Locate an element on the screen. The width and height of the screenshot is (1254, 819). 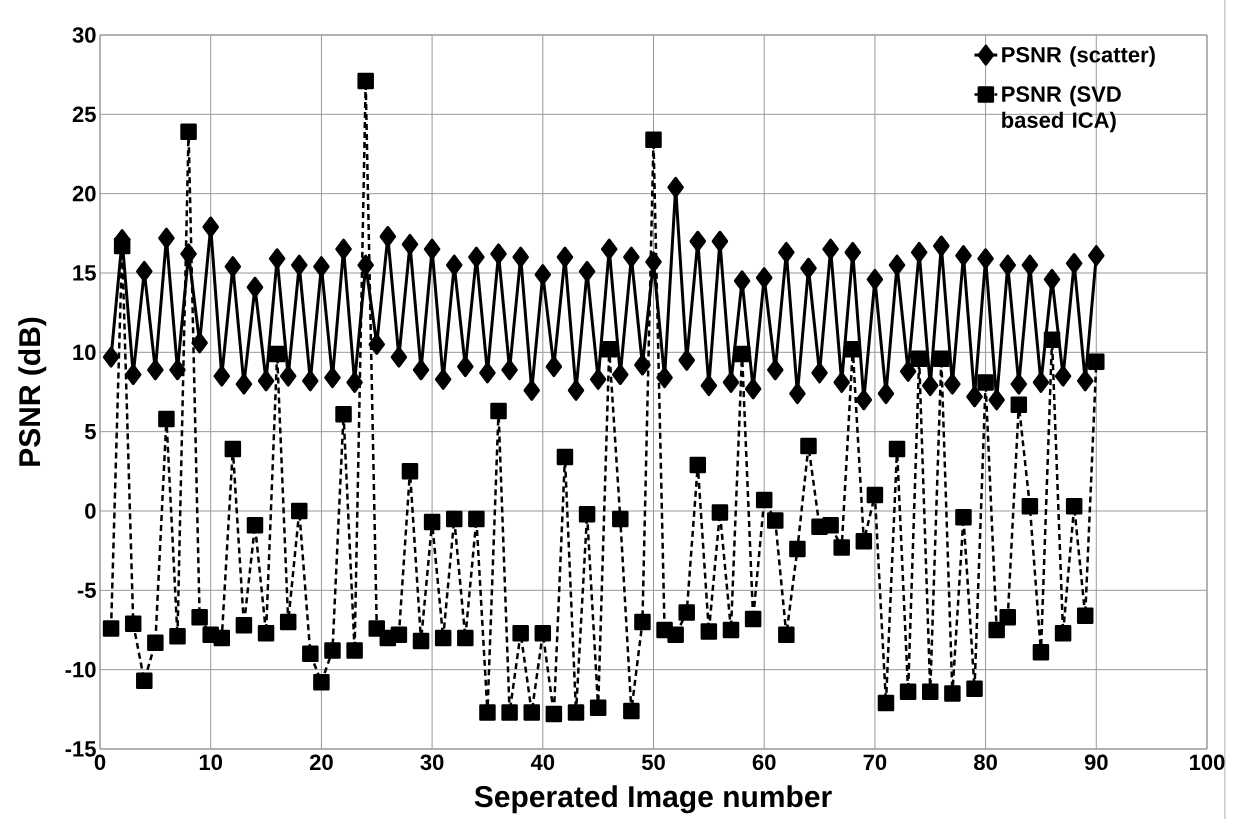
y-tick-label: 10 is located at coordinates (84, 352).